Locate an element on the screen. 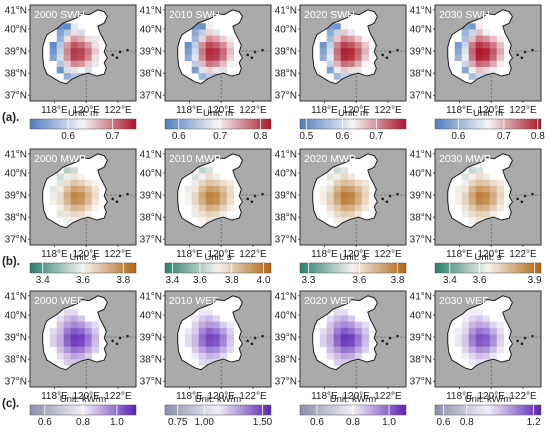 This screenshot has width=550, height=441. panel-title: 2030 WEF is located at coordinates (464, 301).